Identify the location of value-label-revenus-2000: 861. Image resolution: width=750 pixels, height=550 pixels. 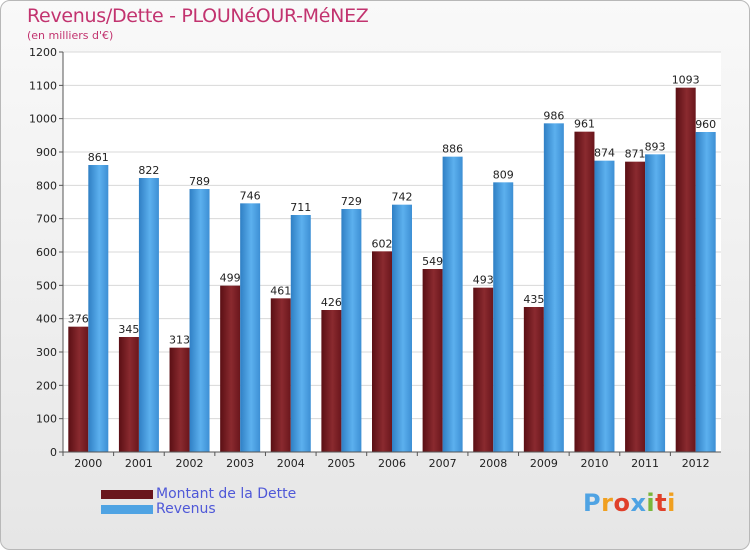
(98, 157).